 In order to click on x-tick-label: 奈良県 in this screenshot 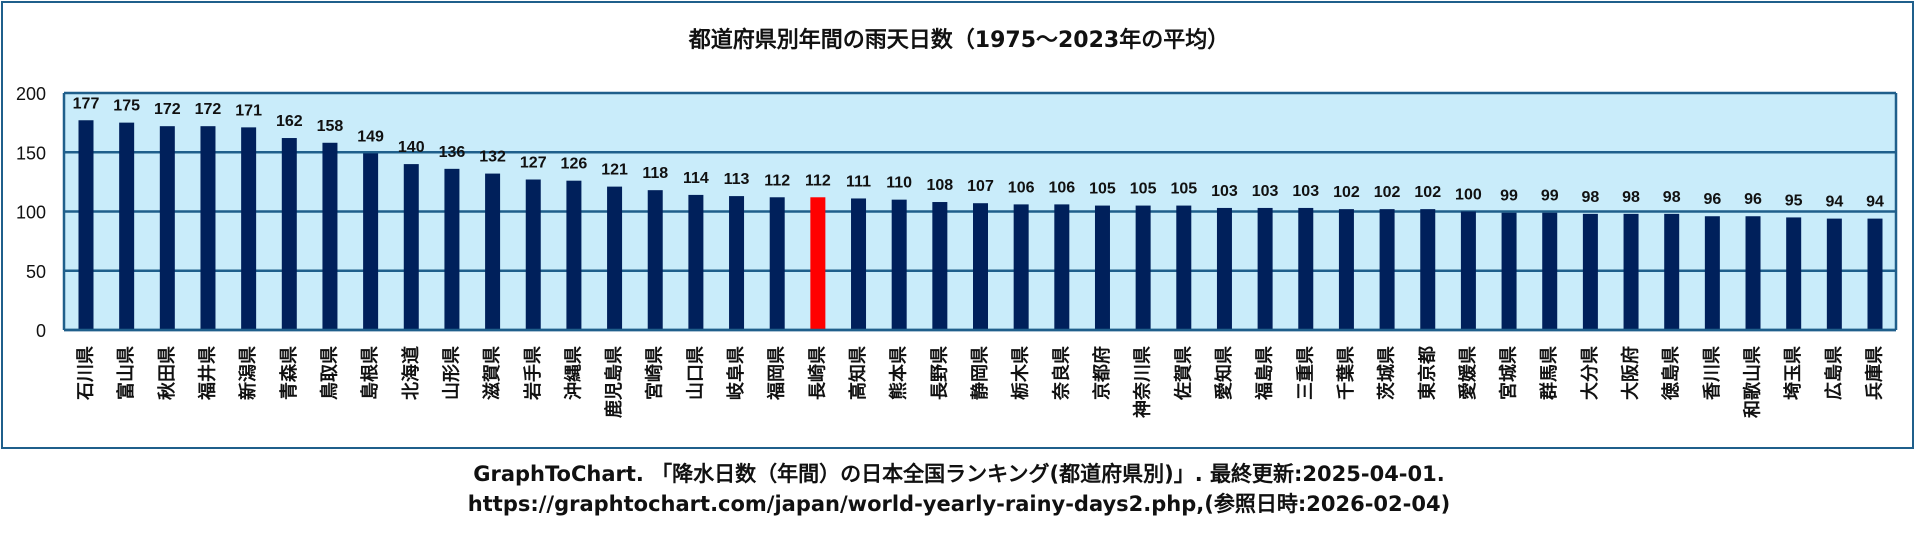, I will do `click(1061, 373)`.